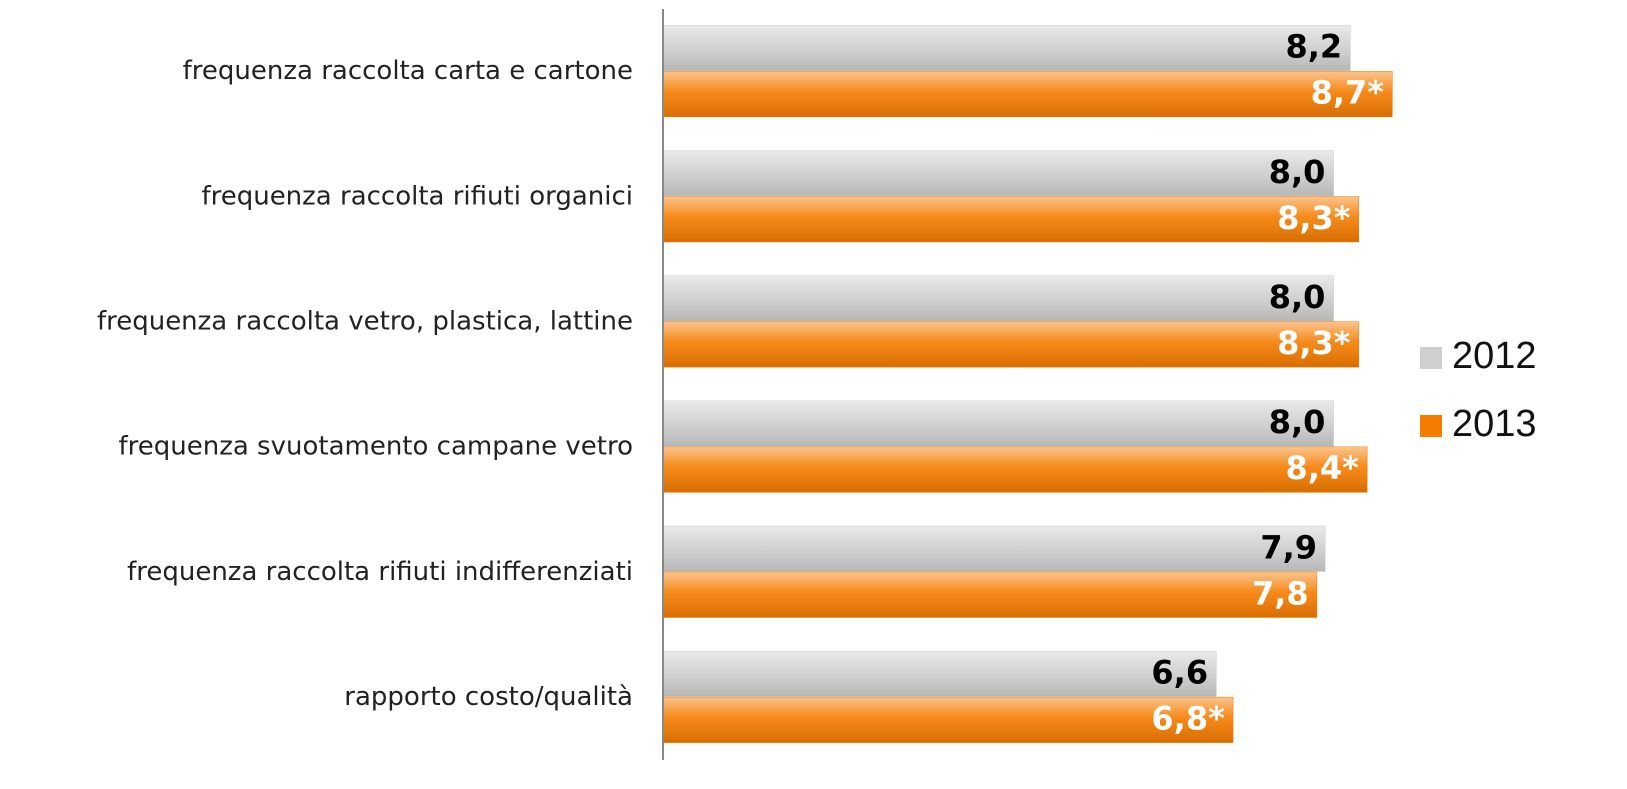 The width and height of the screenshot is (1627, 789). Describe the element at coordinates (1313, 47) in the screenshot. I see `value-label: 8,2` at that location.